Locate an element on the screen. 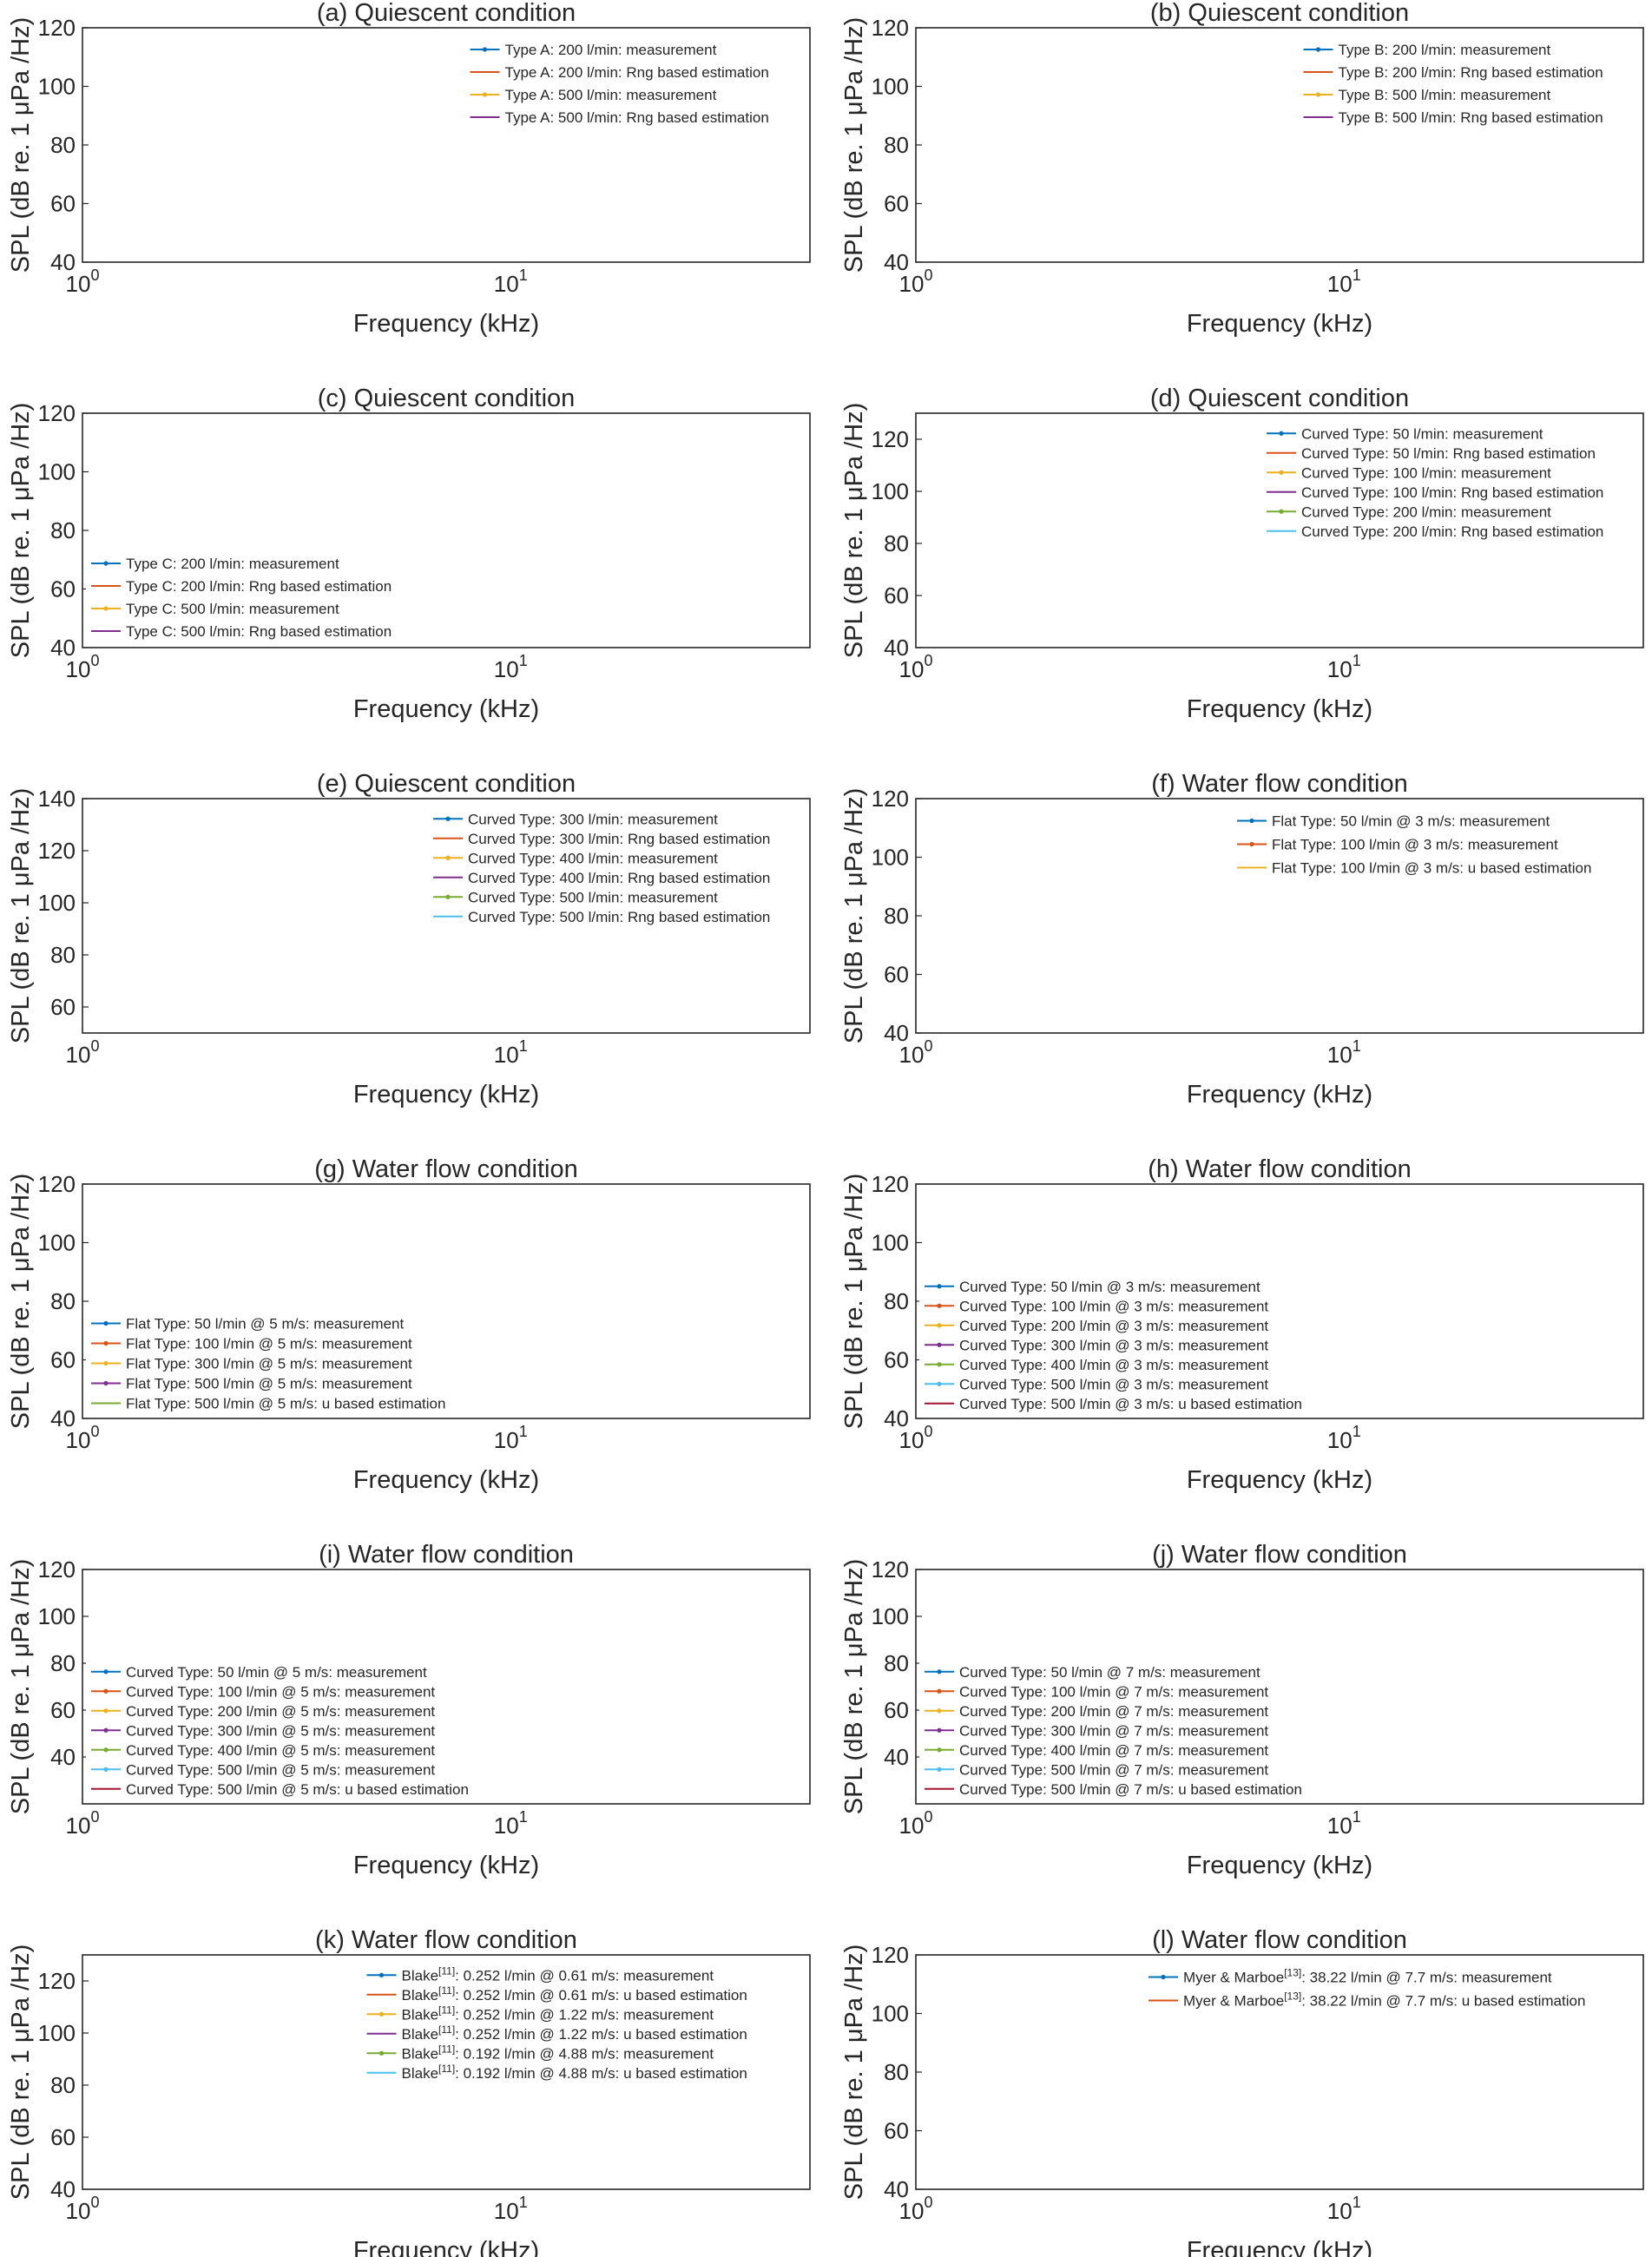 The image size is (1652, 2257). chart-title: (c) Quiescent condition is located at coordinates (447, 399).